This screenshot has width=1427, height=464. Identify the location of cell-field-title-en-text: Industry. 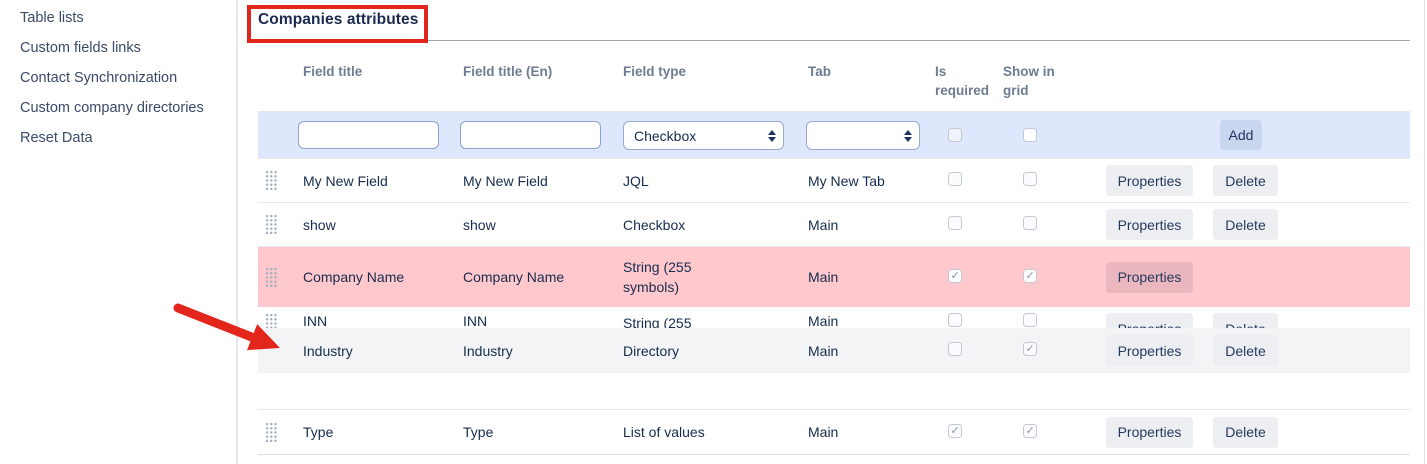
(488, 350).